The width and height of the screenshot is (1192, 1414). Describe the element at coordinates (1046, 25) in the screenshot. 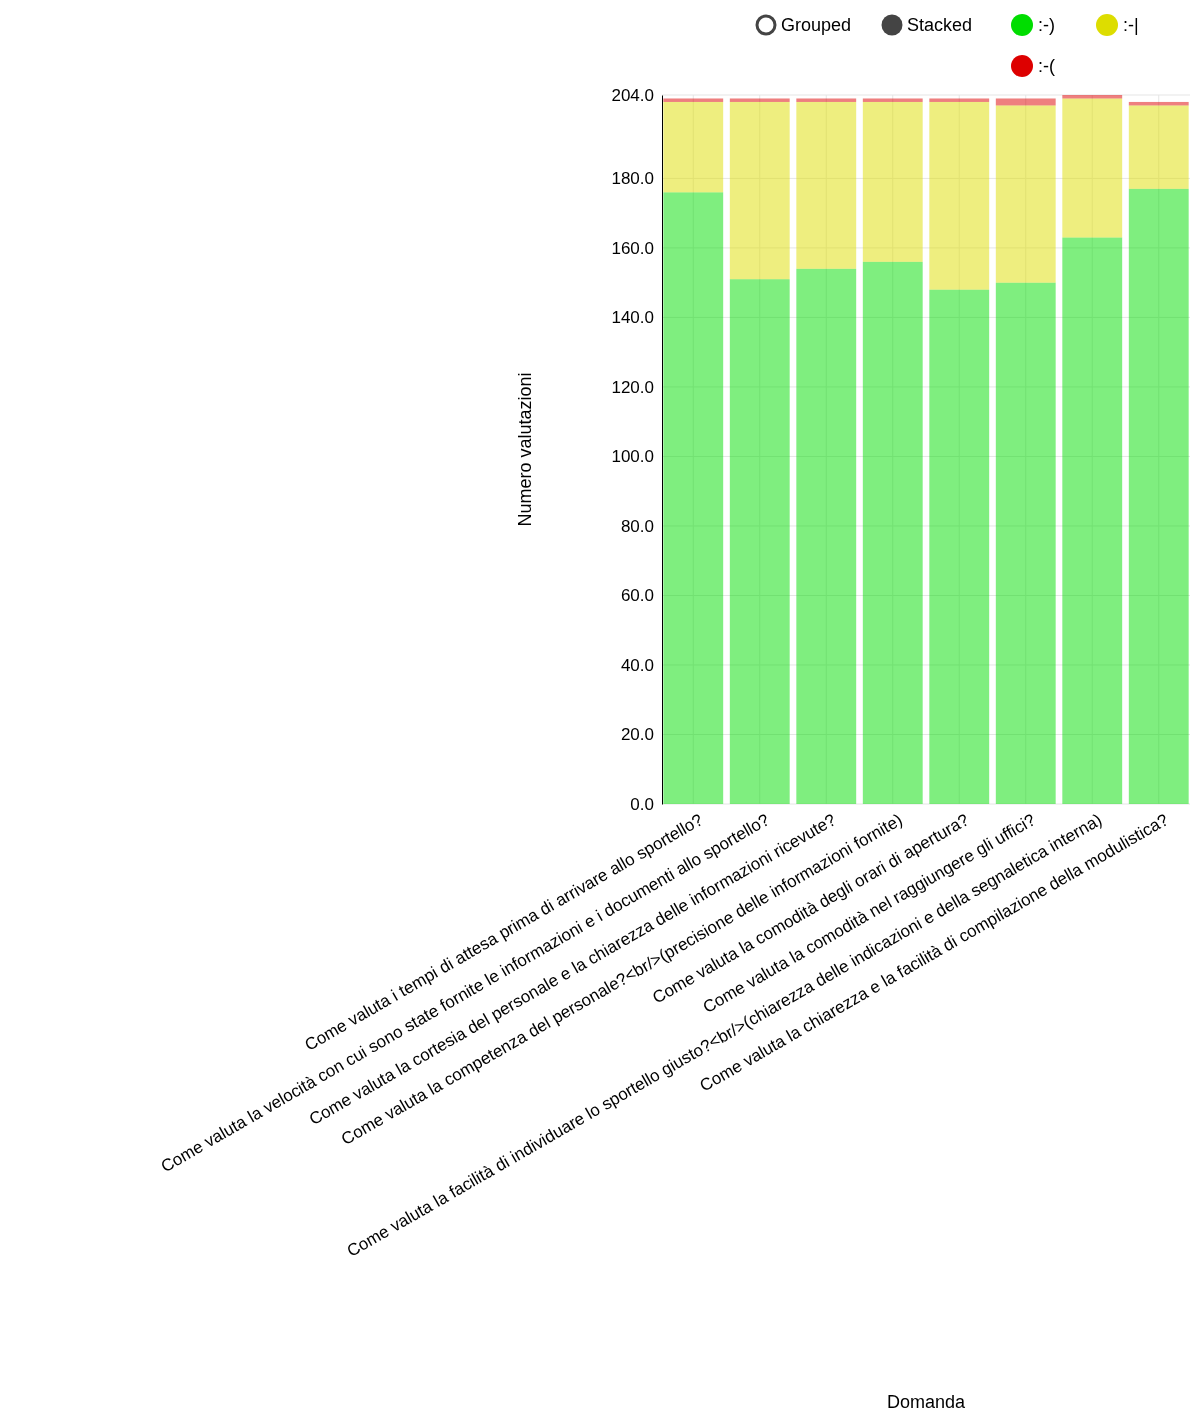

I see `legend-label: :-)` at that location.